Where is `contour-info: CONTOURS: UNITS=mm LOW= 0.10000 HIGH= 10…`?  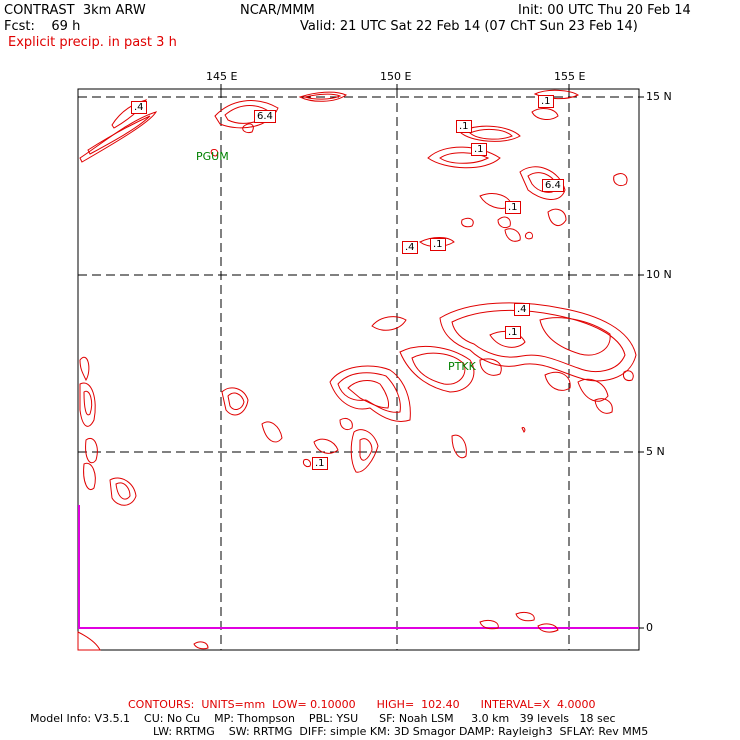
contour-info: CONTOURS: UNITS=mm LOW= 0.10000 HIGH= 10… is located at coordinates (362, 704).